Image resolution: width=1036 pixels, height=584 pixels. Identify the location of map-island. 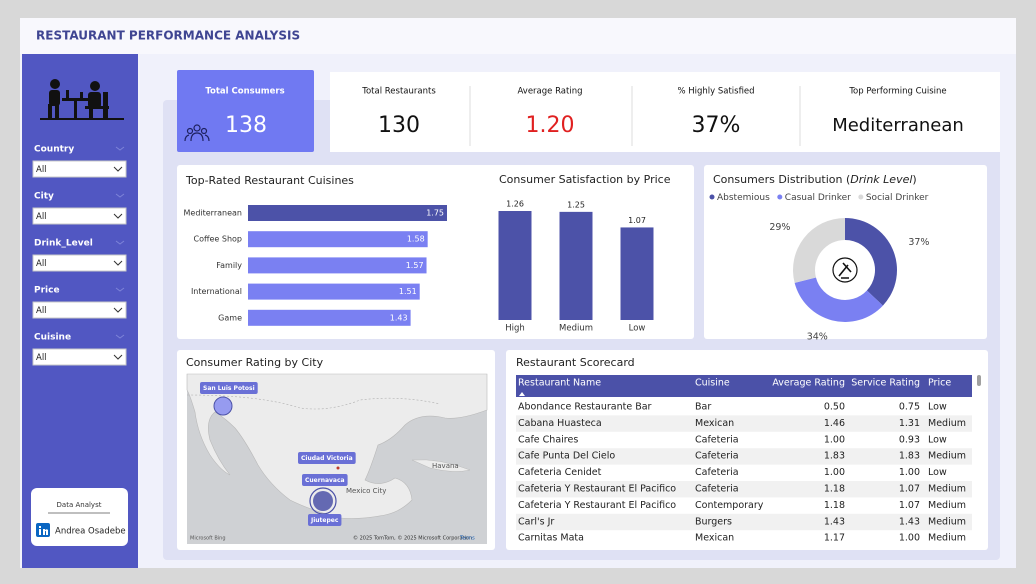
(441, 465).